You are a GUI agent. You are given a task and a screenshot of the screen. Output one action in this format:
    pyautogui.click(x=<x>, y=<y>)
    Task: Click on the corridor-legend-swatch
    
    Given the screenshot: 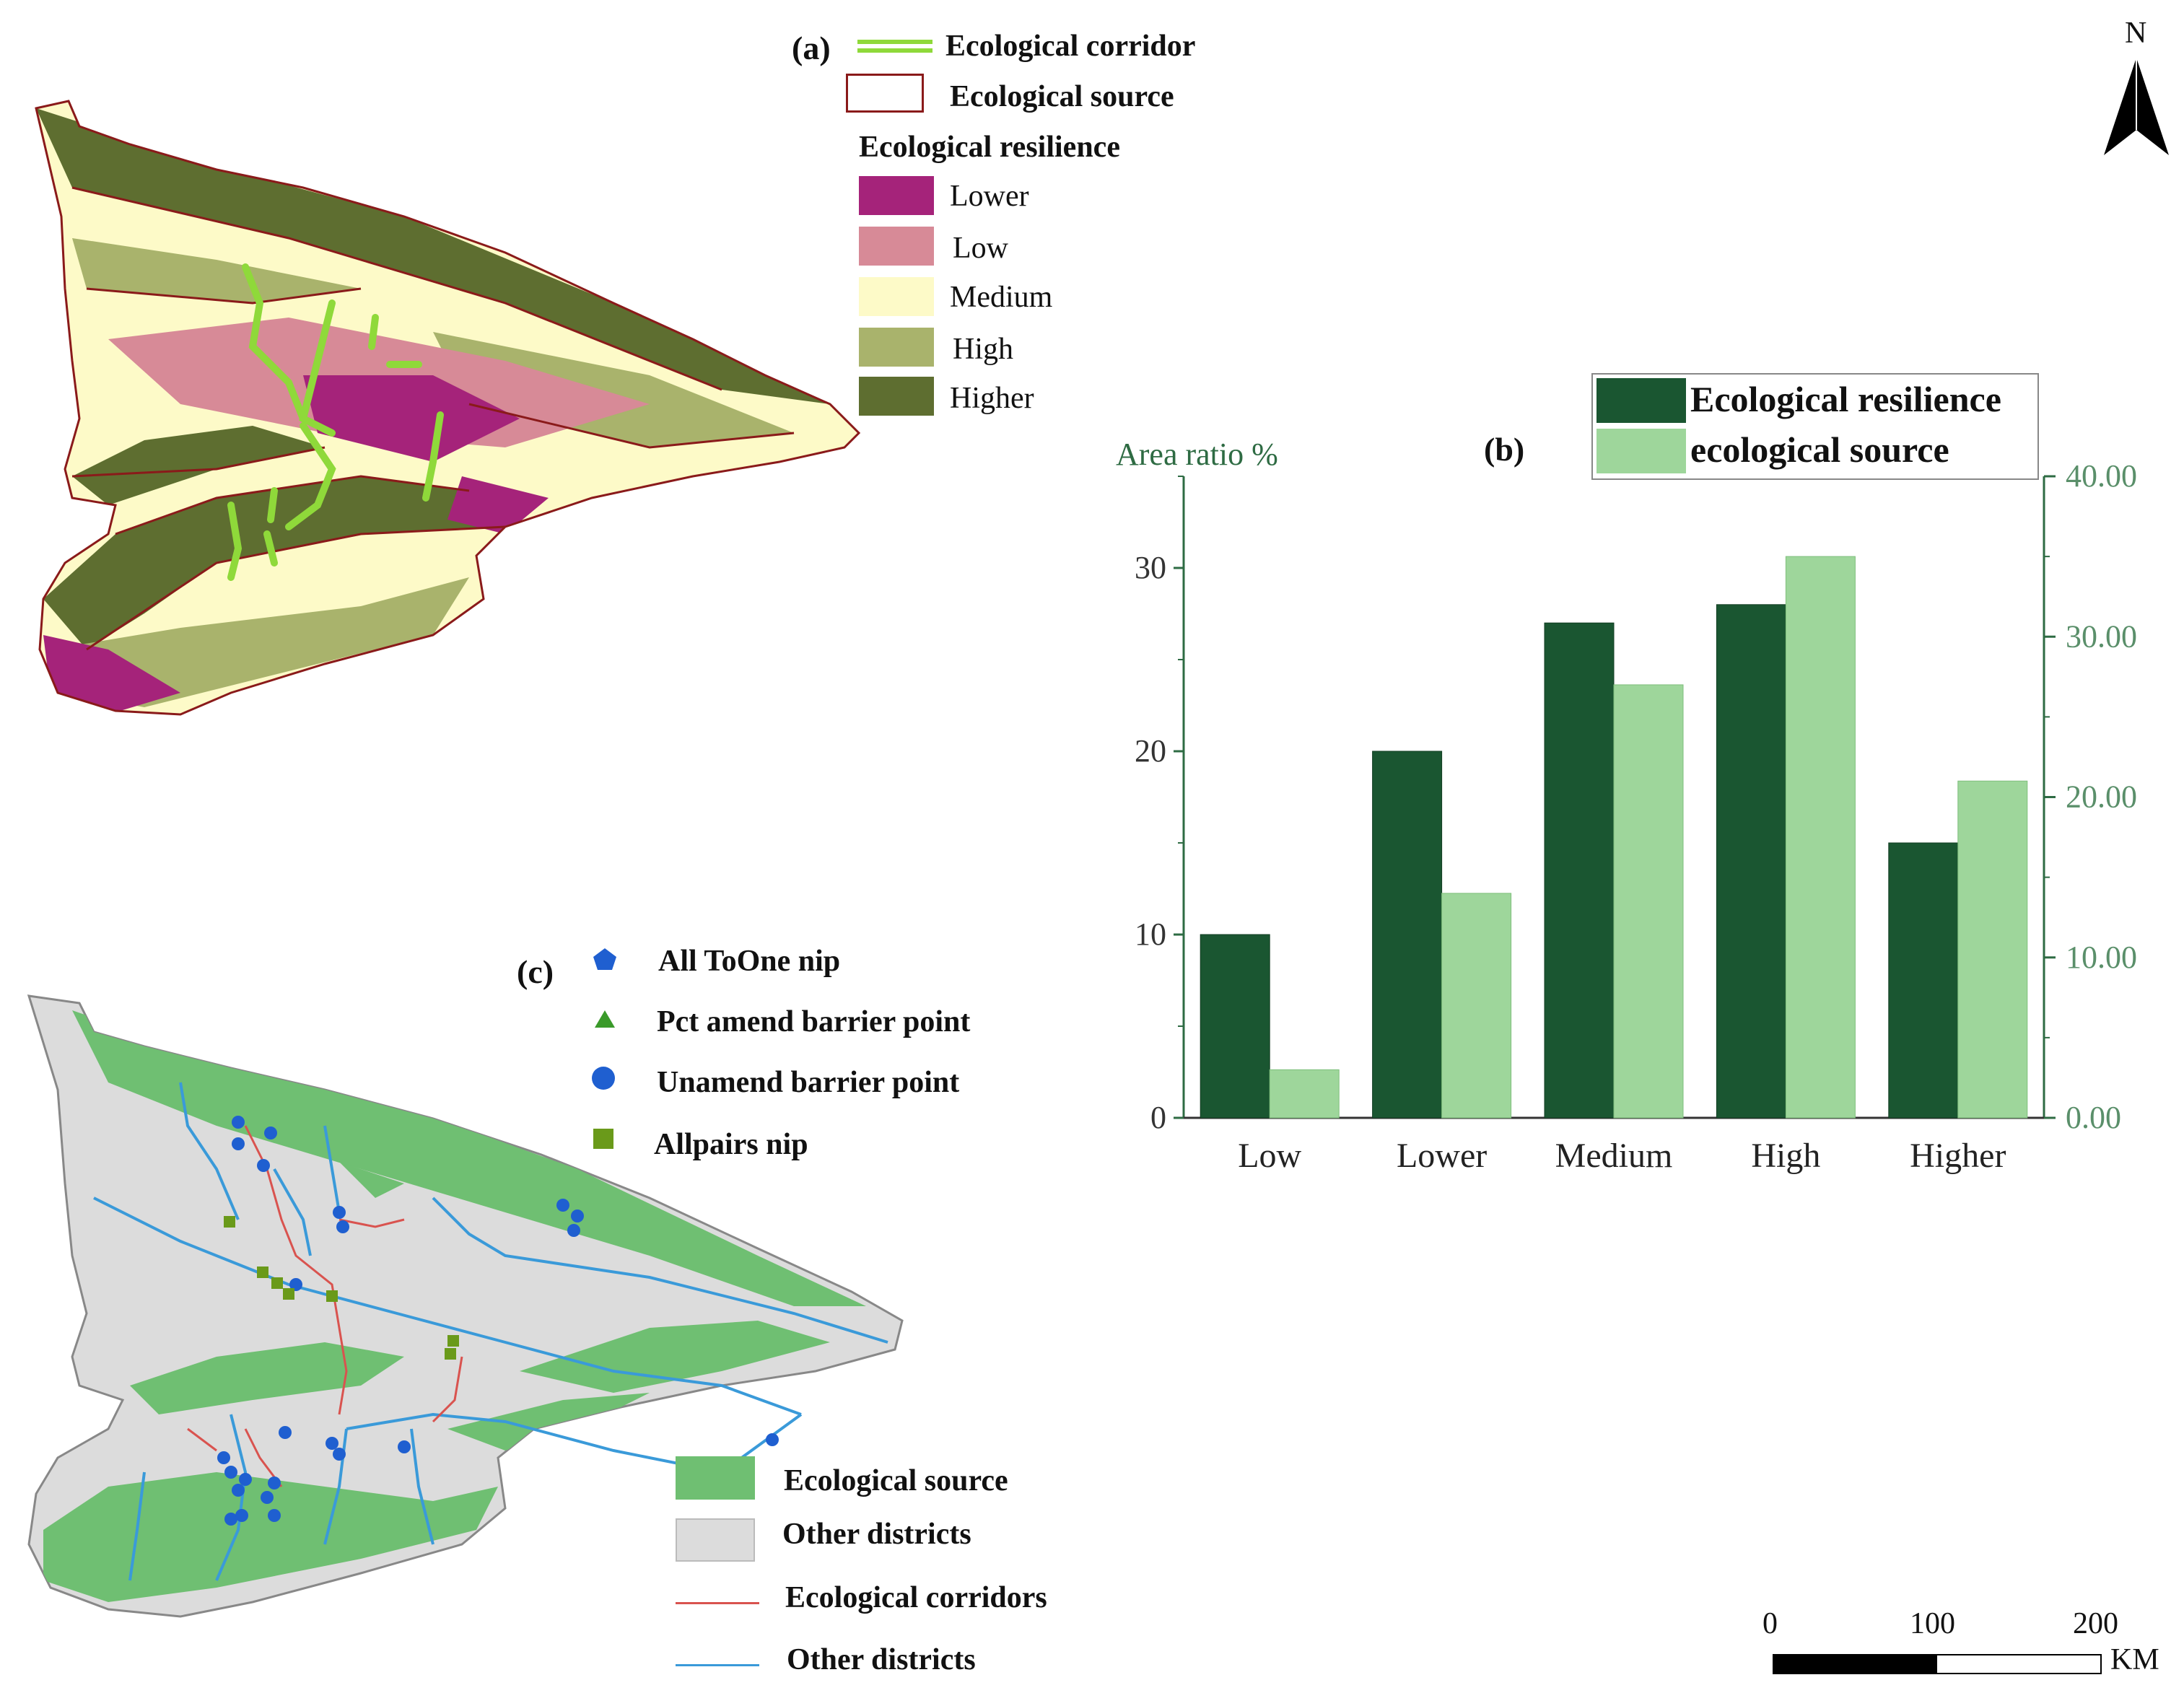 What is the action you would take?
    pyautogui.click(x=894, y=46)
    